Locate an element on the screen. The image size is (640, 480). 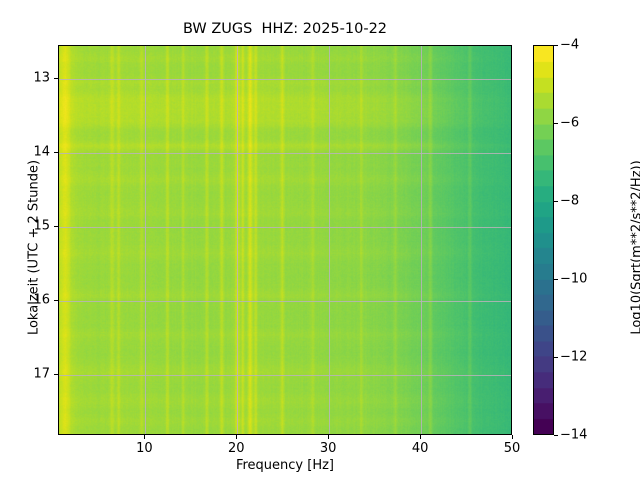
x-axis-label: Frequency [Hz] is located at coordinates (285, 465).